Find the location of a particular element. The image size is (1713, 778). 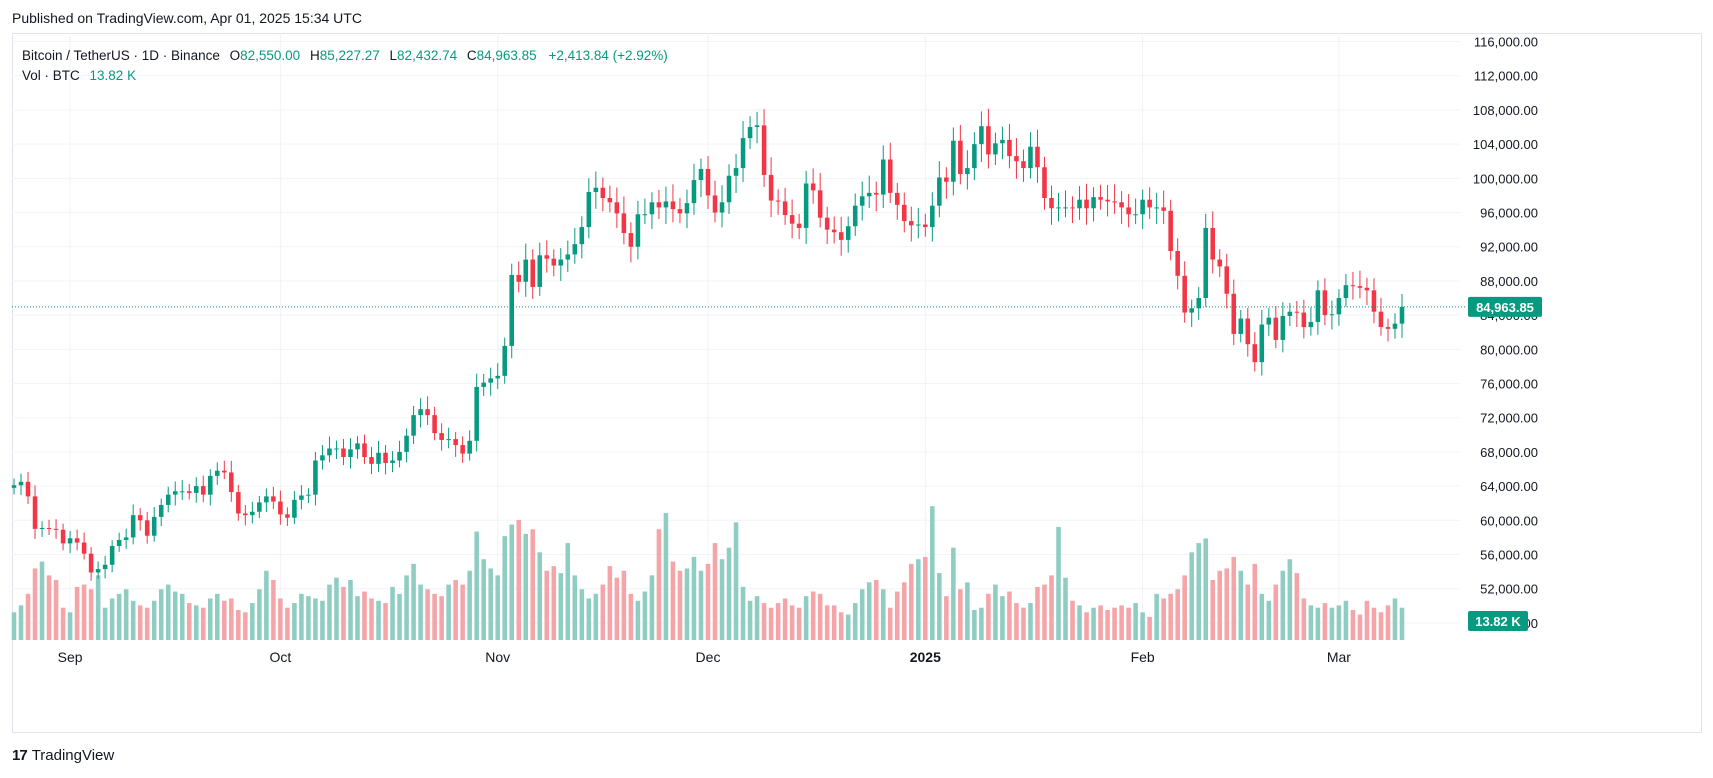

price-tick-label: 76,000.00 is located at coordinates (1509, 384).